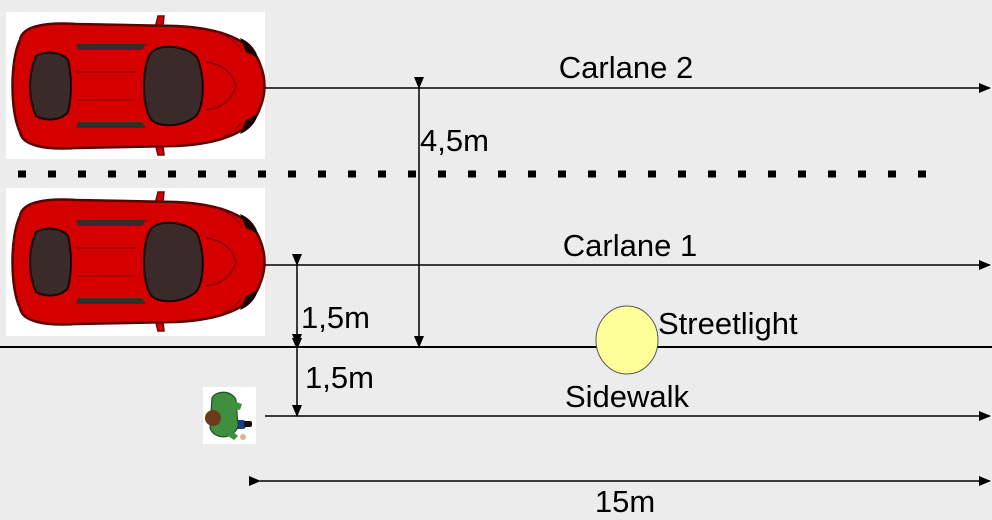 Image resolution: width=992 pixels, height=520 pixels. Describe the element at coordinates (625, 501) in the screenshot. I see `length-dimension-label: 15m` at that location.